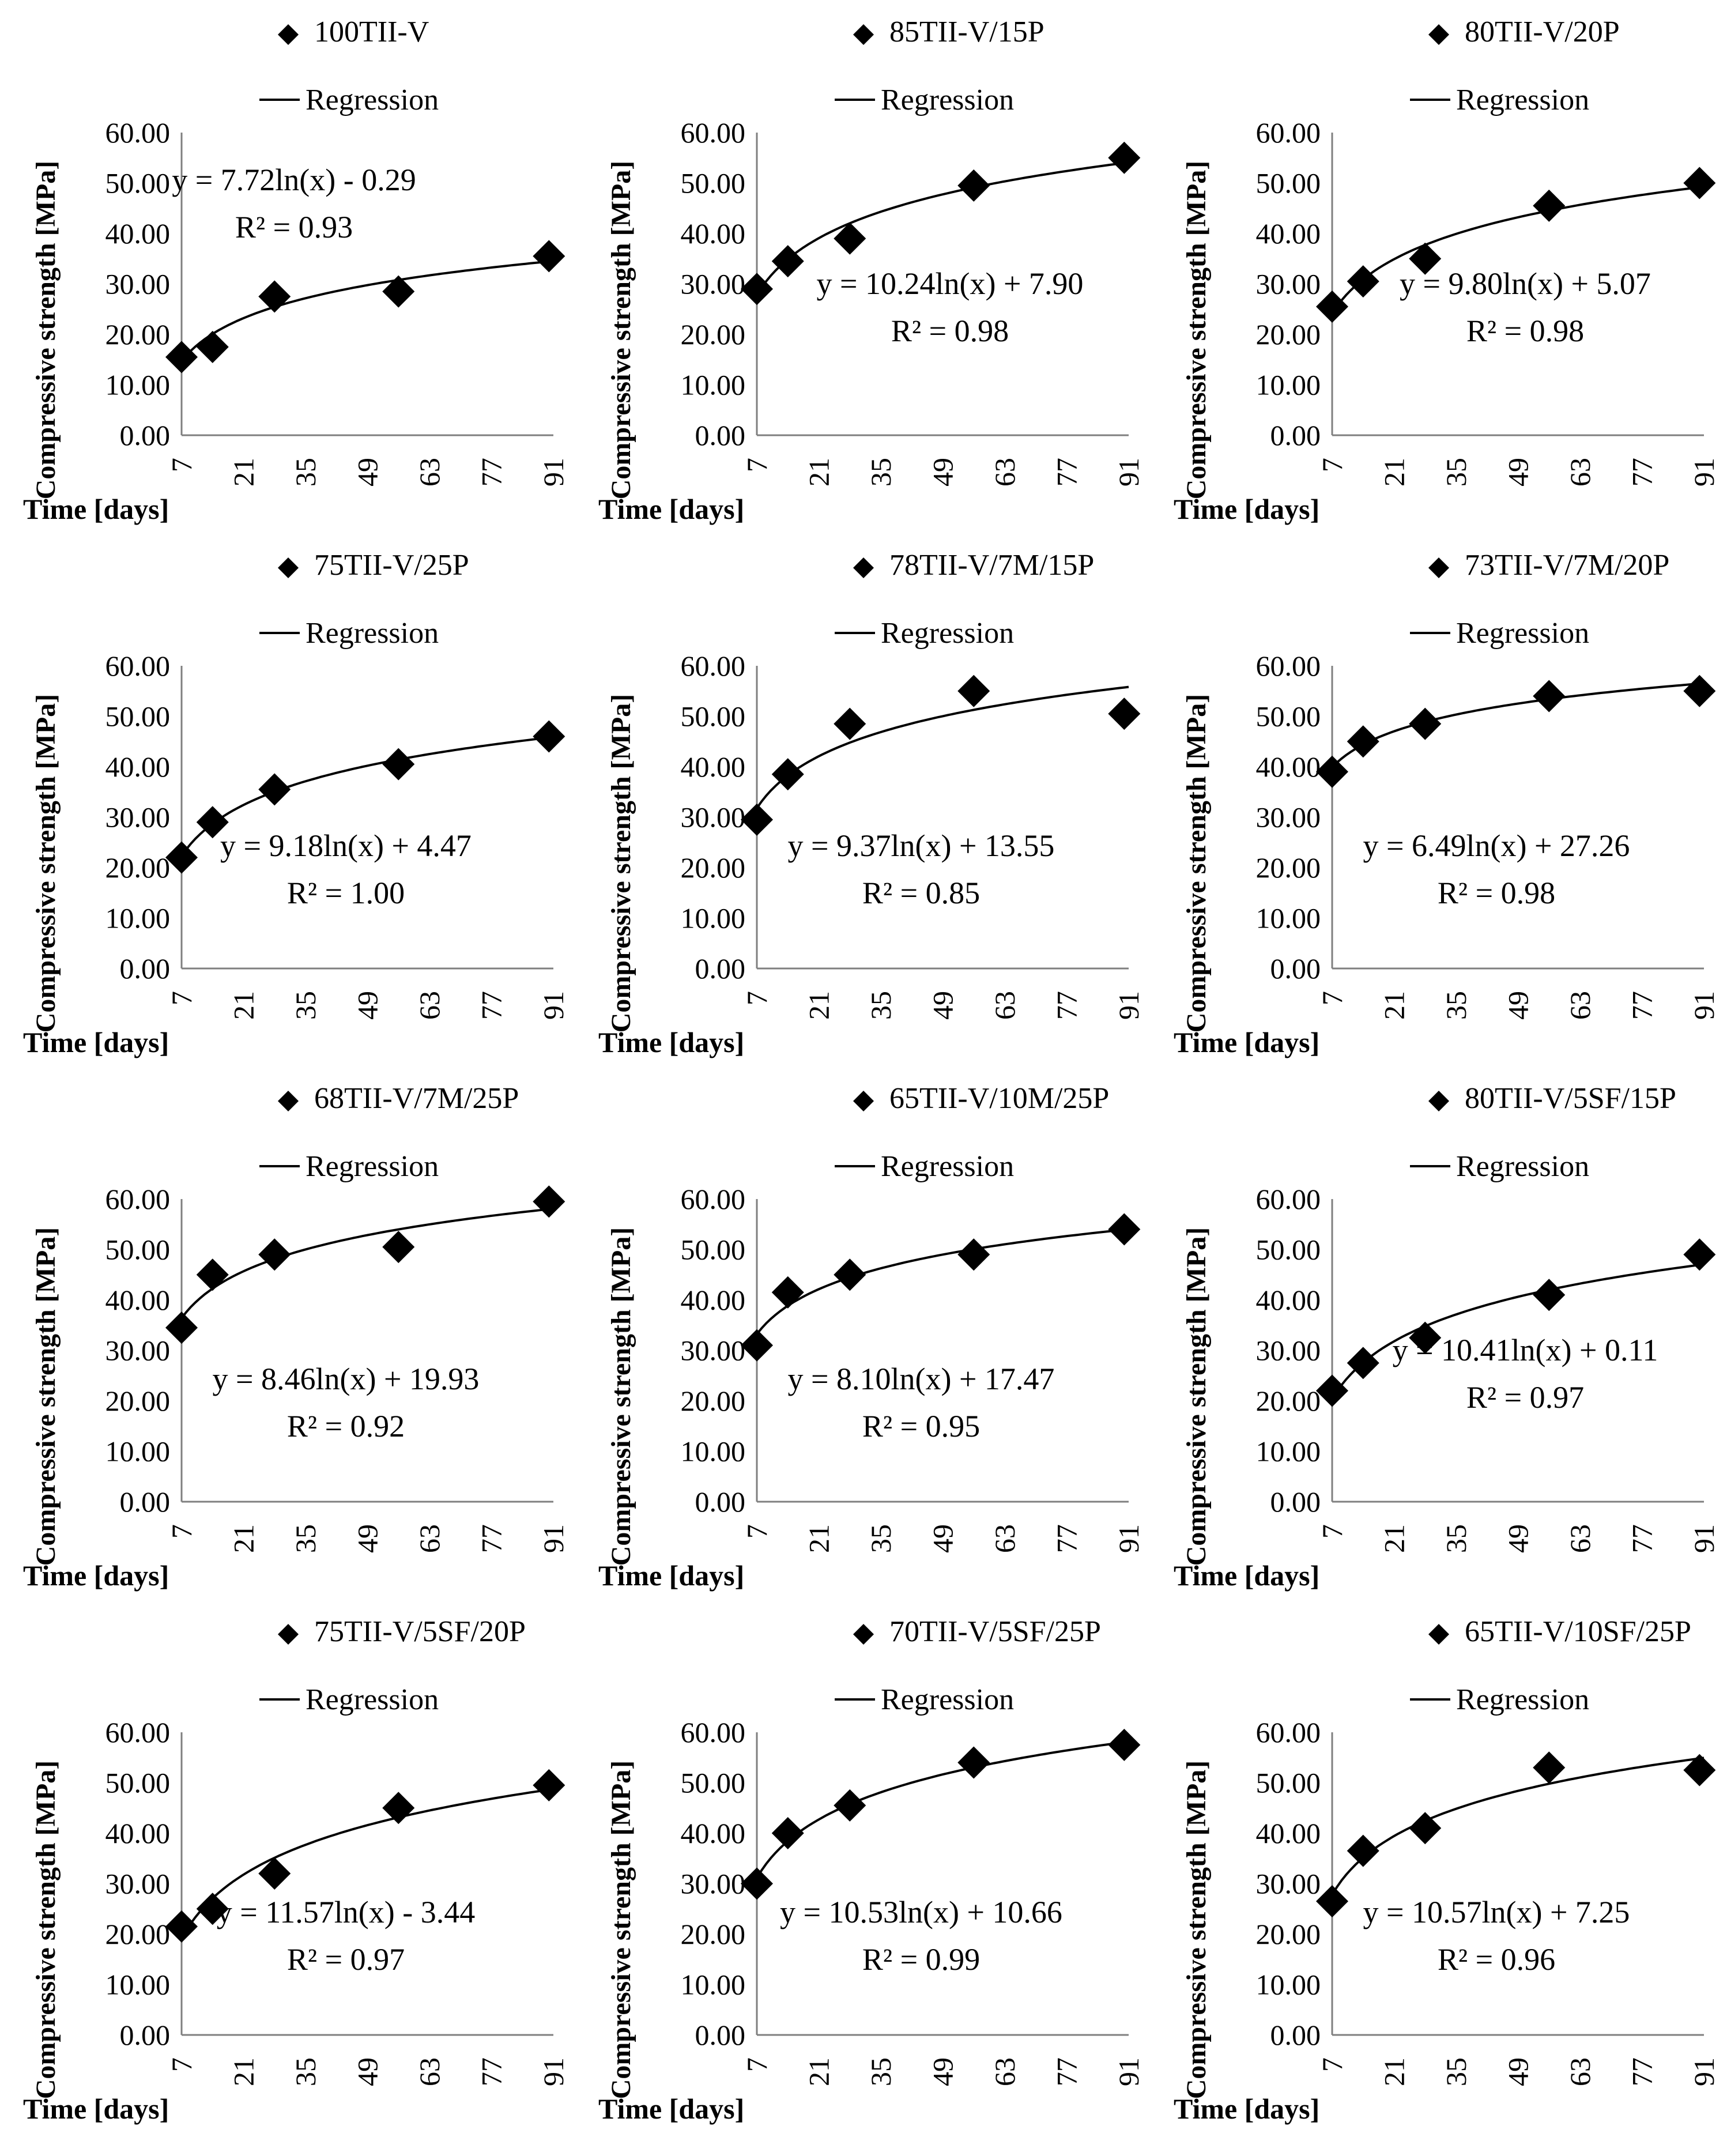 The width and height of the screenshot is (1727, 2156). I want to click on r-squared-label: R² = 0.93, so click(294, 227).